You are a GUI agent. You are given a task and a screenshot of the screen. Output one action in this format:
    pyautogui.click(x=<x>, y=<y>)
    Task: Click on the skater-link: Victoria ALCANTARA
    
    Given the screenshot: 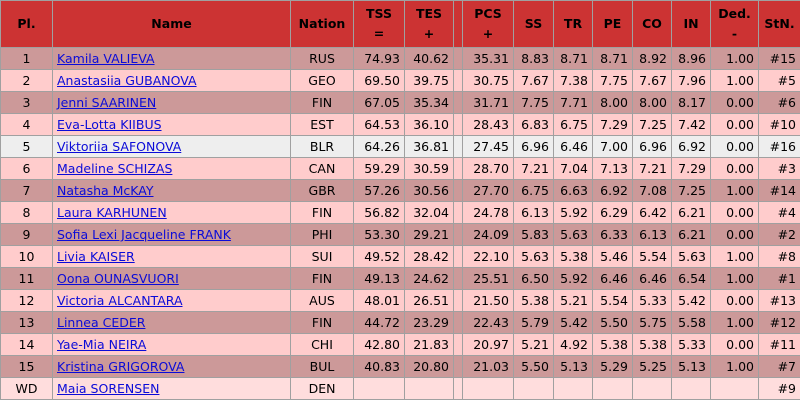 What is the action you would take?
    pyautogui.click(x=120, y=300)
    